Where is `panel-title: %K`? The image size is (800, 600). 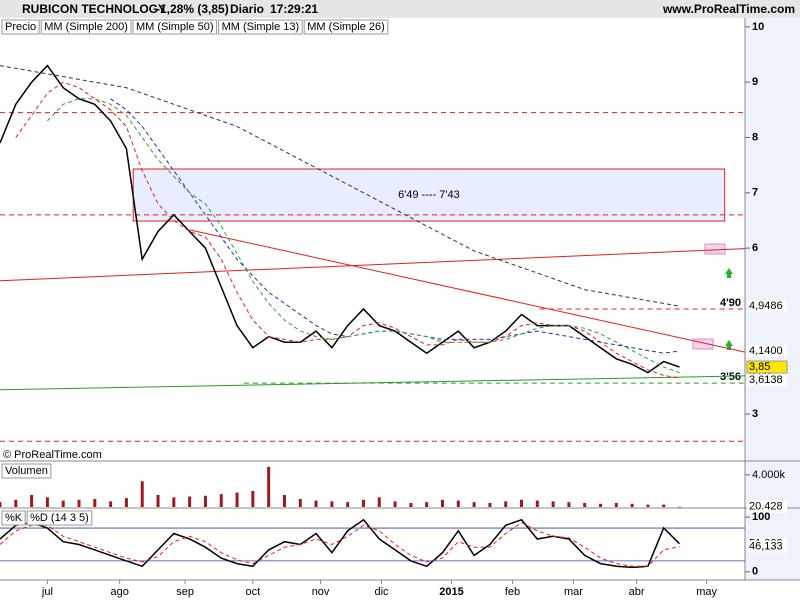 panel-title: %K is located at coordinates (14, 518).